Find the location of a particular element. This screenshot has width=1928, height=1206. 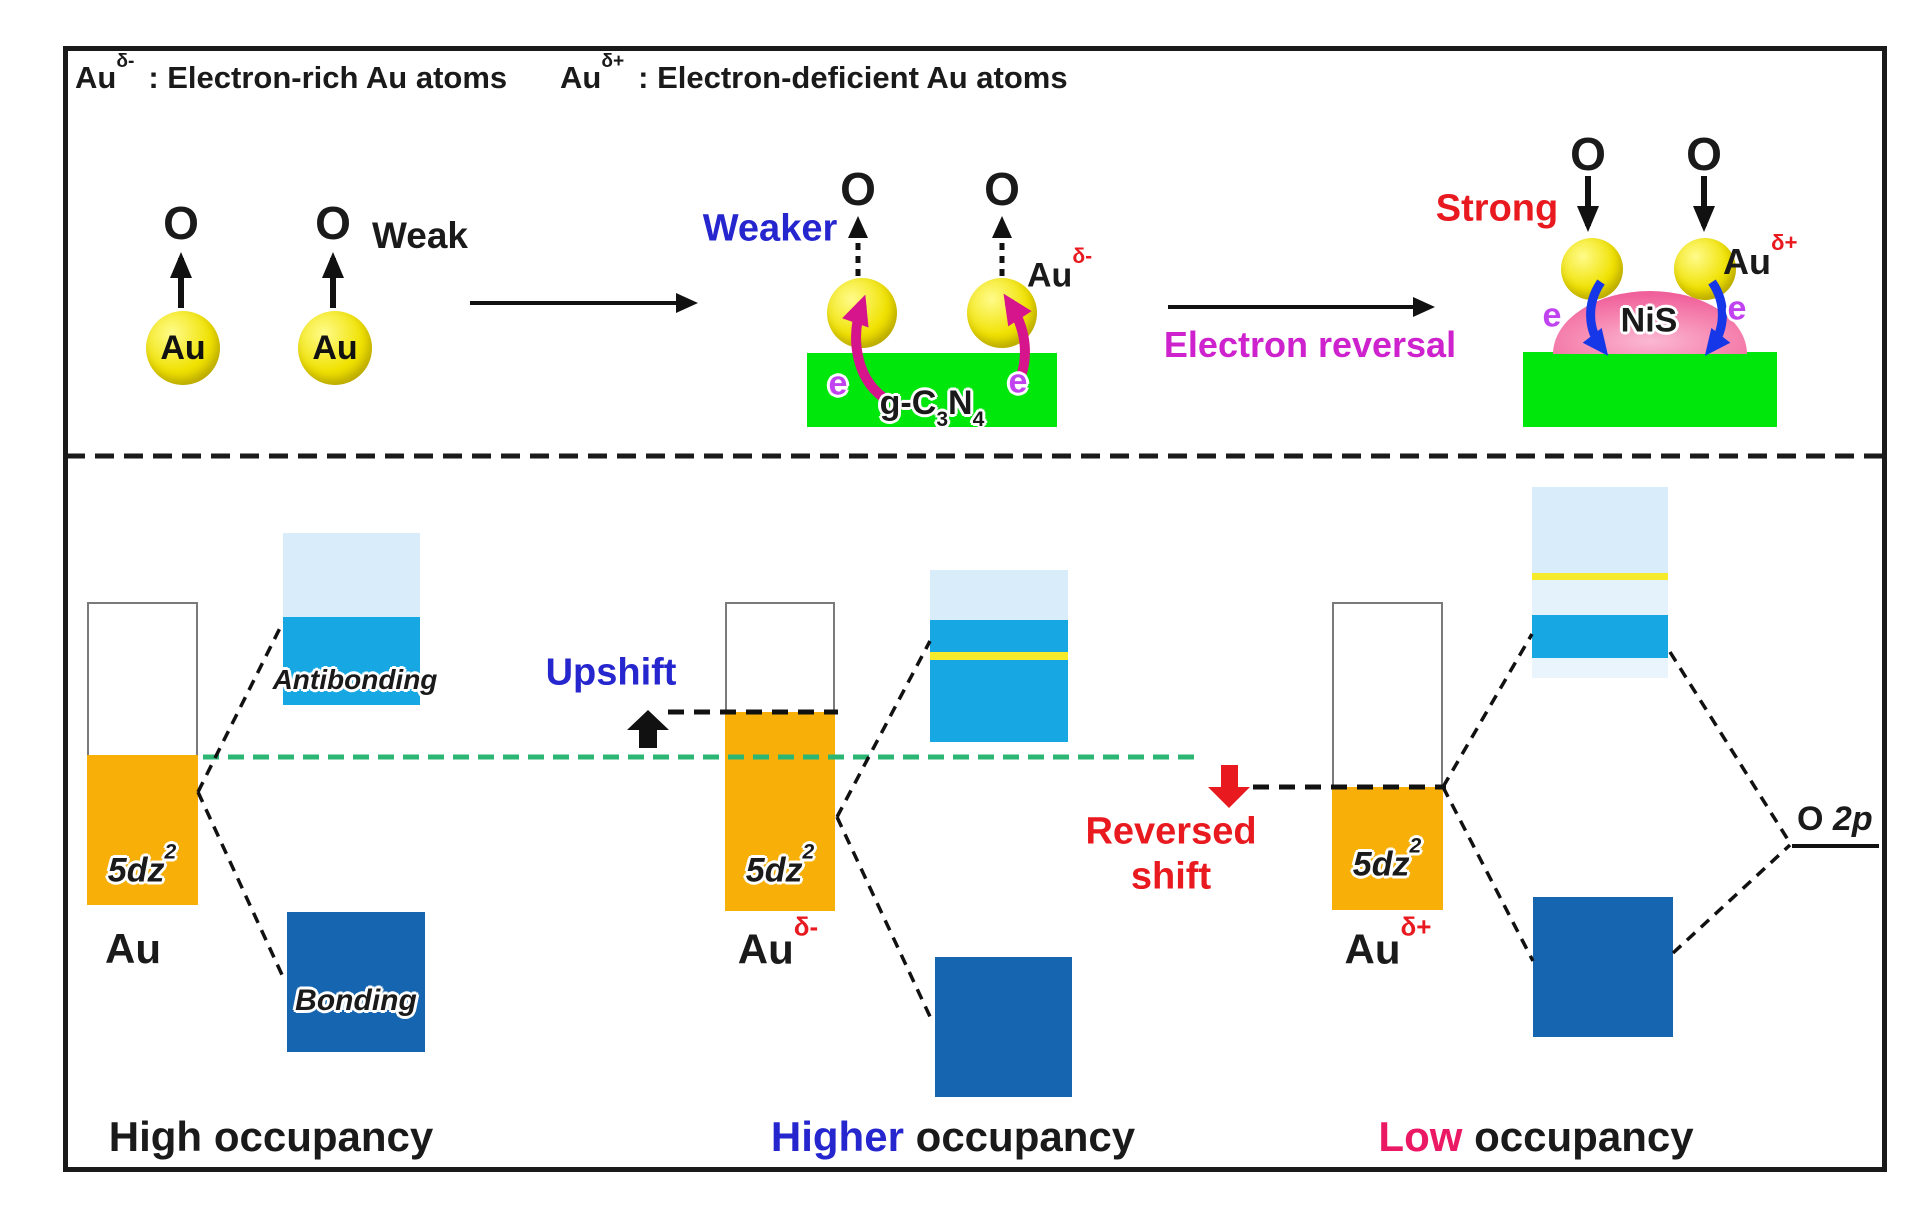

mo-right-dband-filled is located at coordinates (1387, 848).